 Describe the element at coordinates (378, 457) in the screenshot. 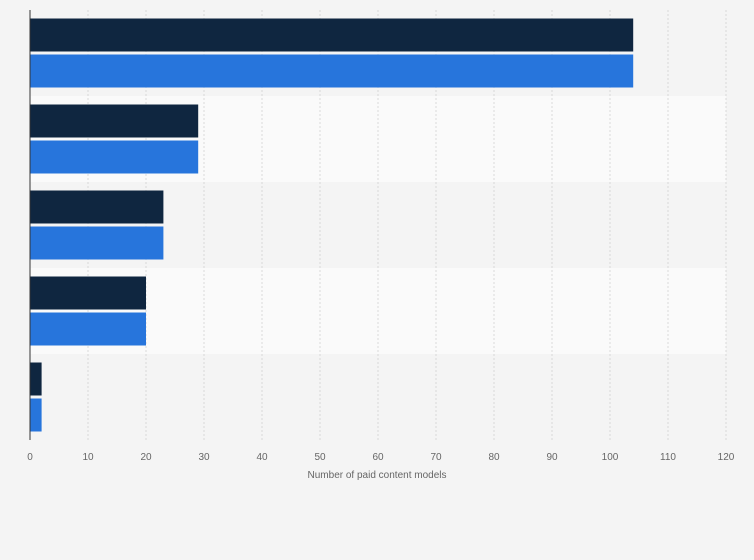

I see `x-tick-label: 60` at that location.